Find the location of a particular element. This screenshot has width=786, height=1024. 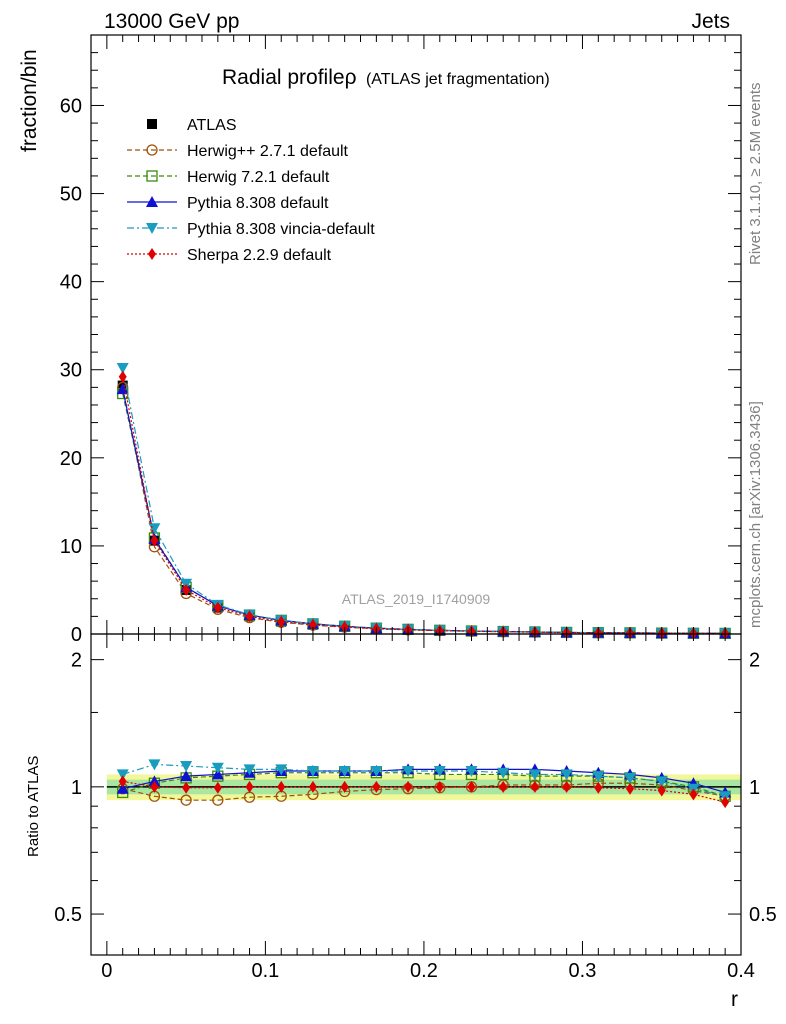

main-ytick-label-5: 50 is located at coordinates (71, 195).